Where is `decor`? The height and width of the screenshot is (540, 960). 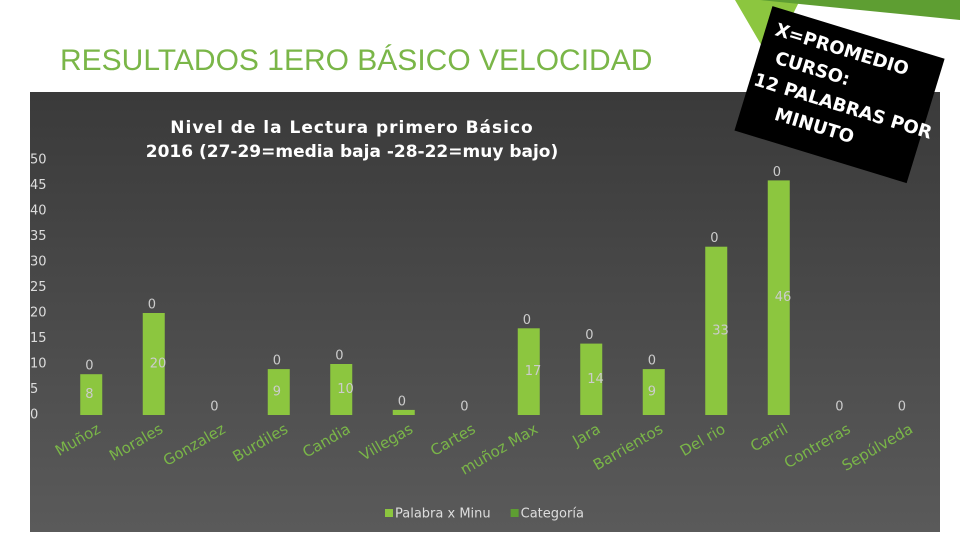
decor is located at coordinates (860, 10).